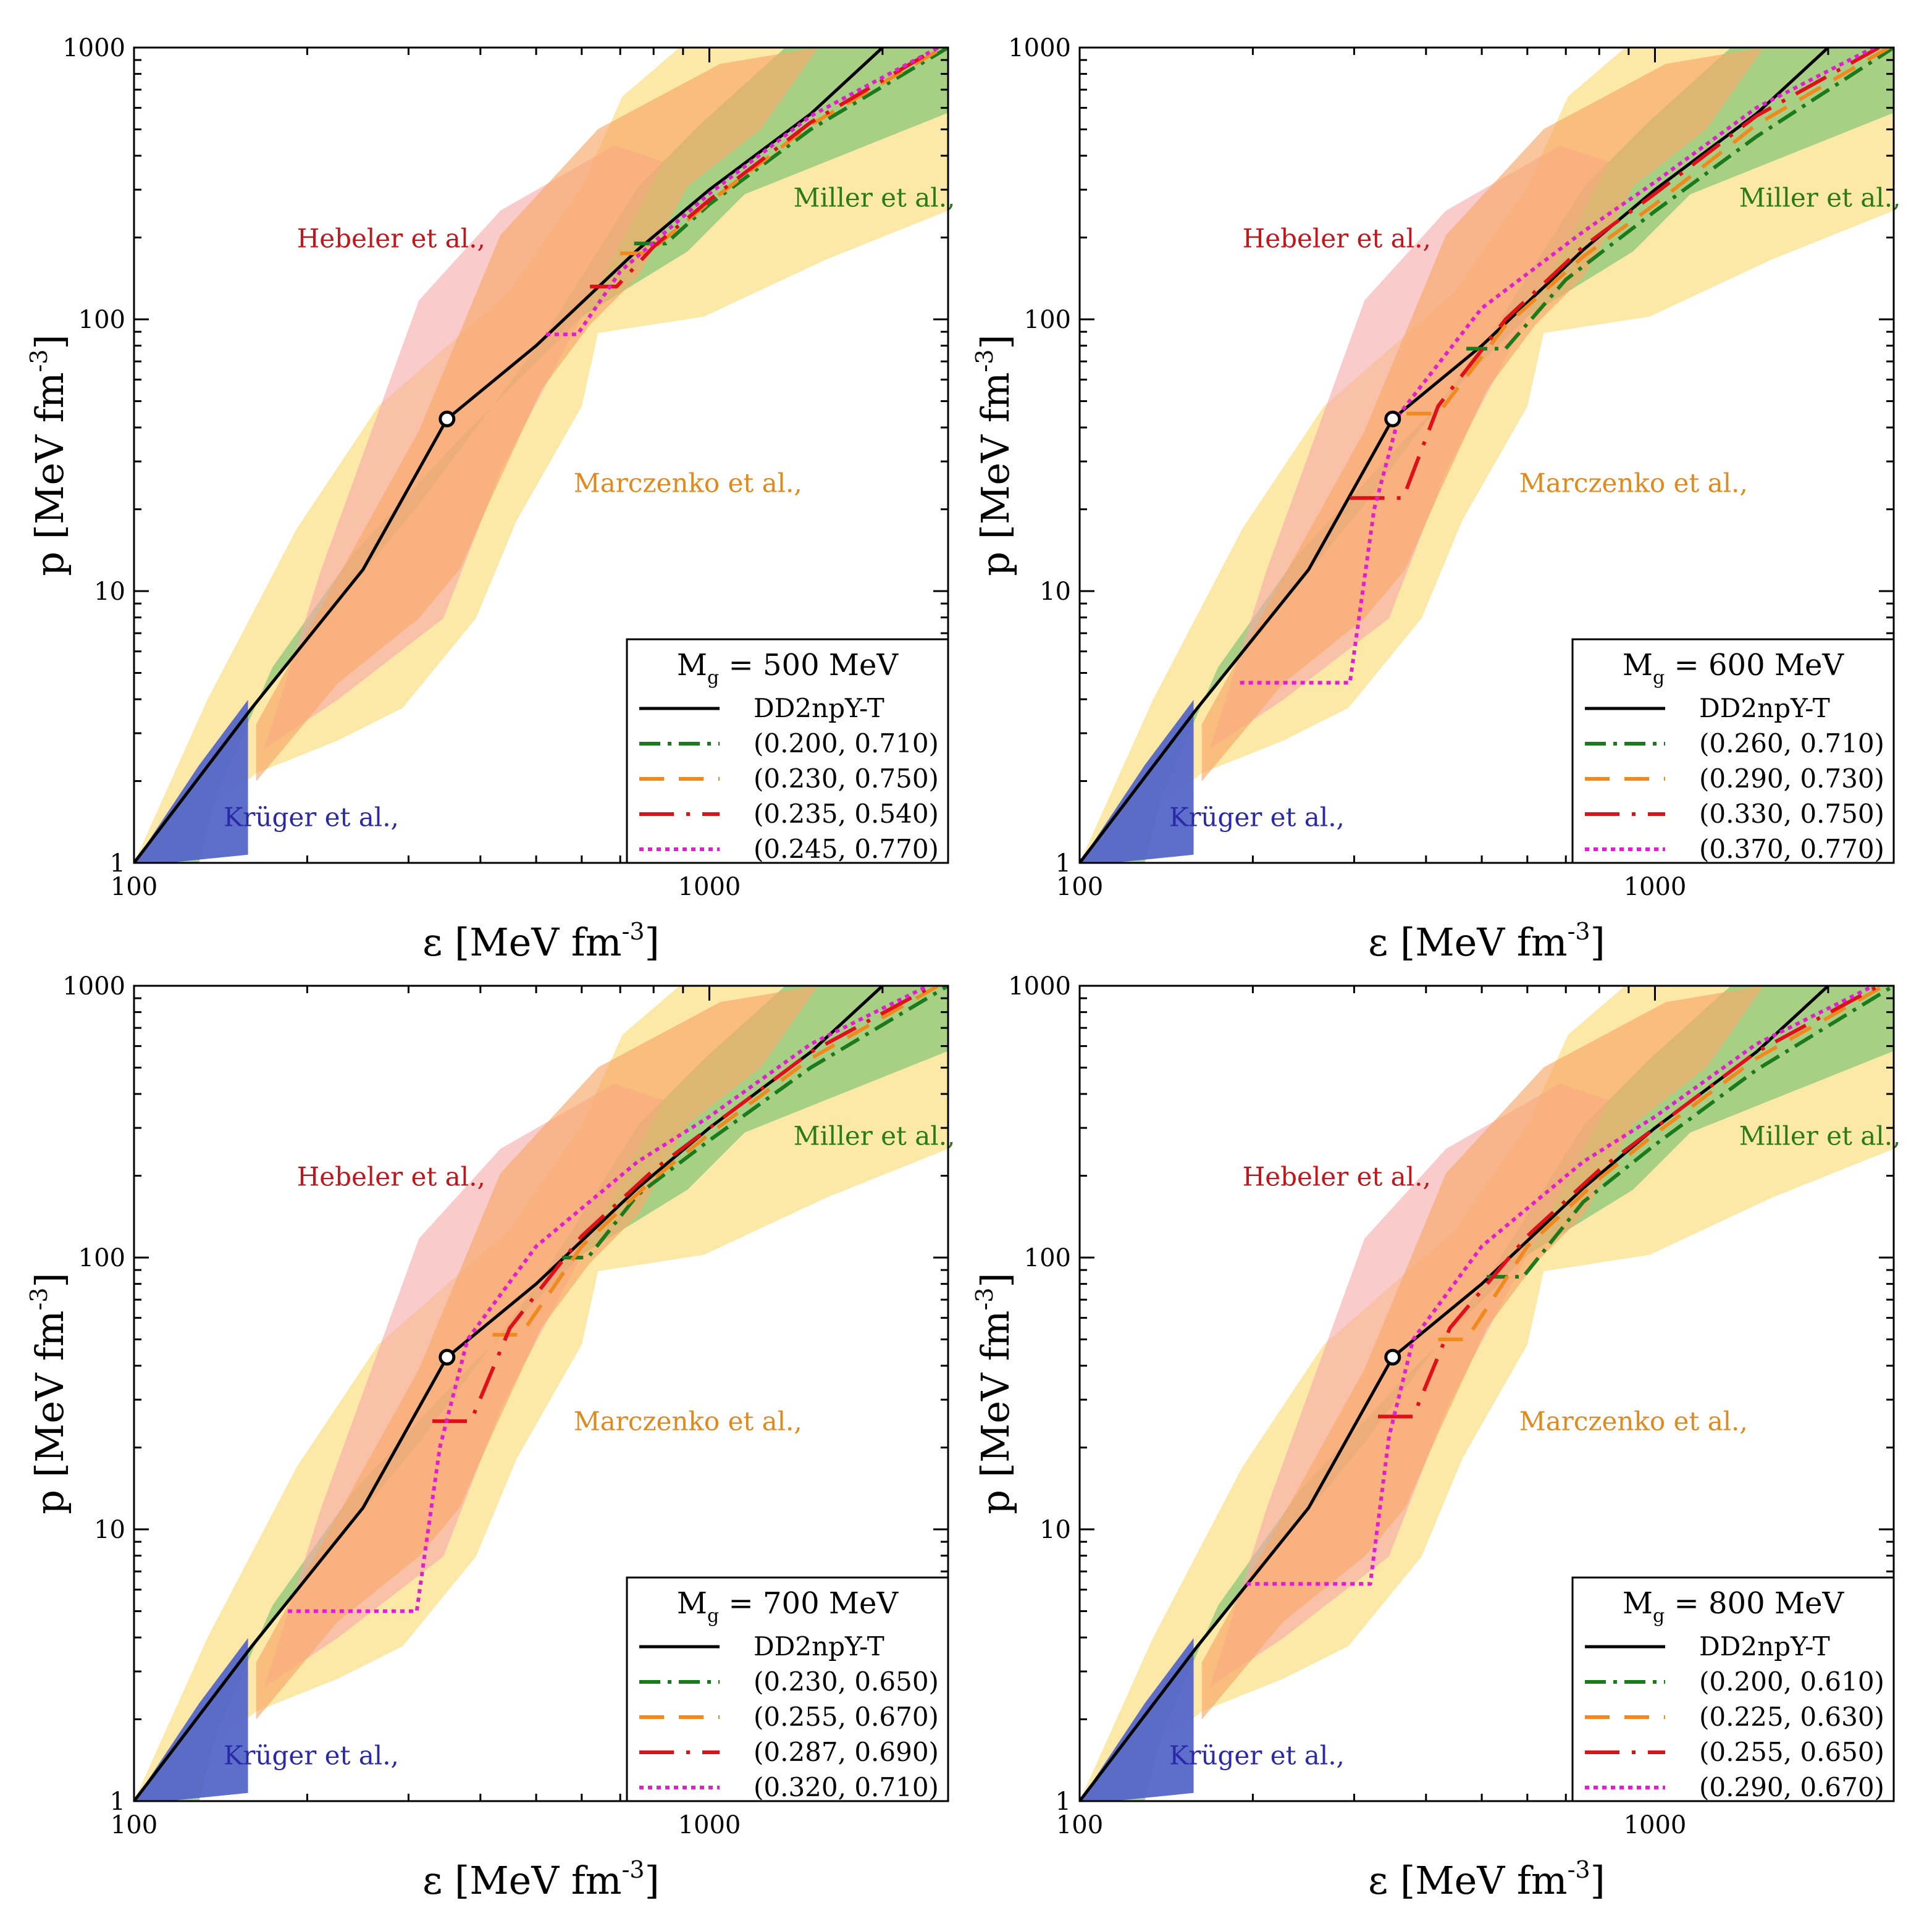 Image resolution: width=1932 pixels, height=1916 pixels. Describe the element at coordinates (1734, 669) in the screenshot. I see `legend-title: Mg = 600 MeV` at that location.